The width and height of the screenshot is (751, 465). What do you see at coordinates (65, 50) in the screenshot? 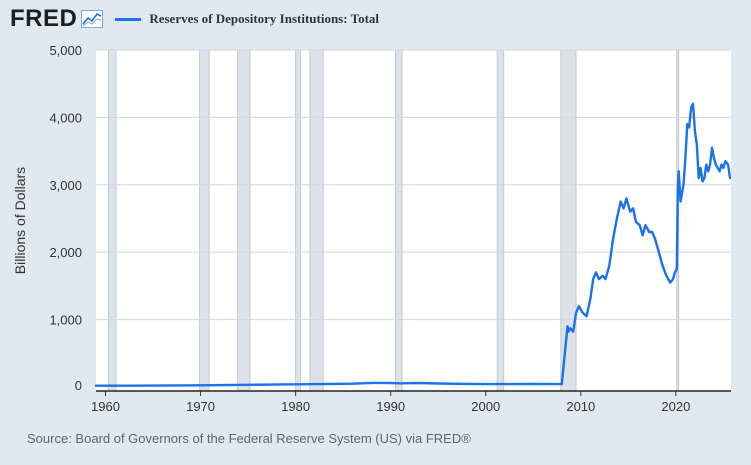
I see `y-tick-label: 5,000` at bounding box center [65, 50].